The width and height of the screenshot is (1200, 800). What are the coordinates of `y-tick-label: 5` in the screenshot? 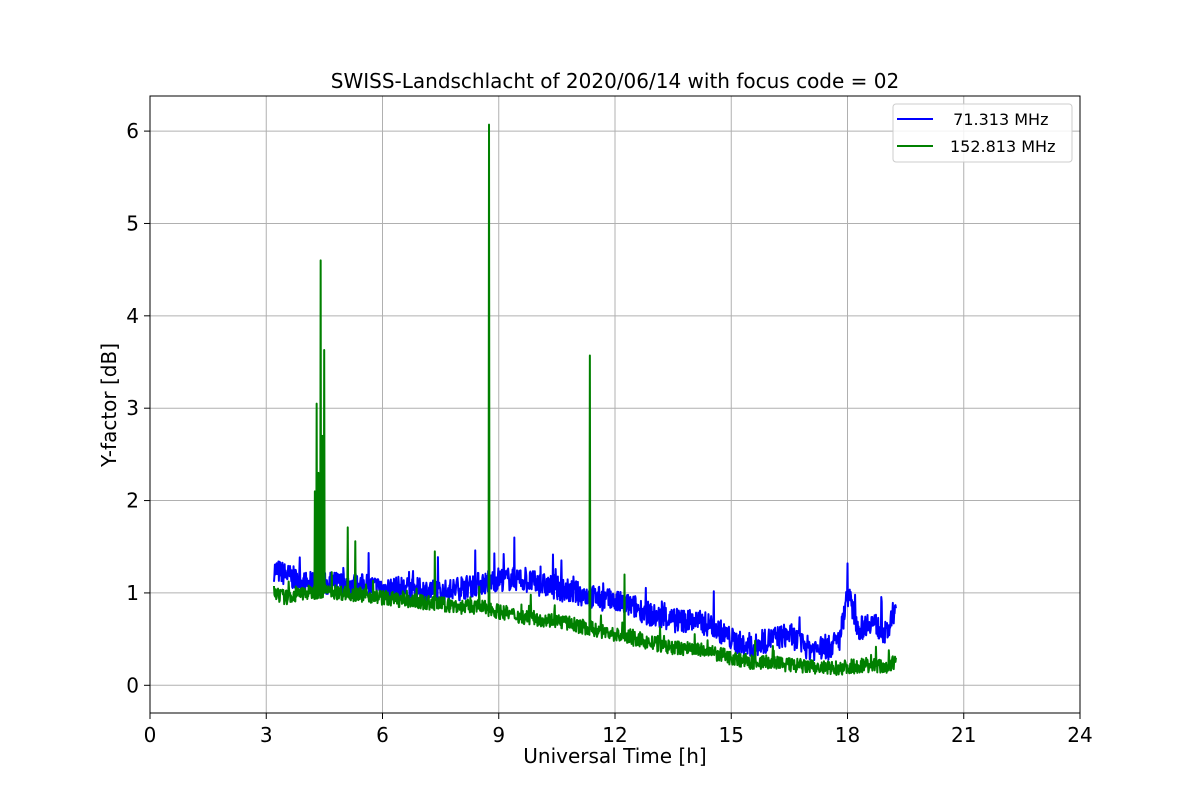 It's located at (132, 223).